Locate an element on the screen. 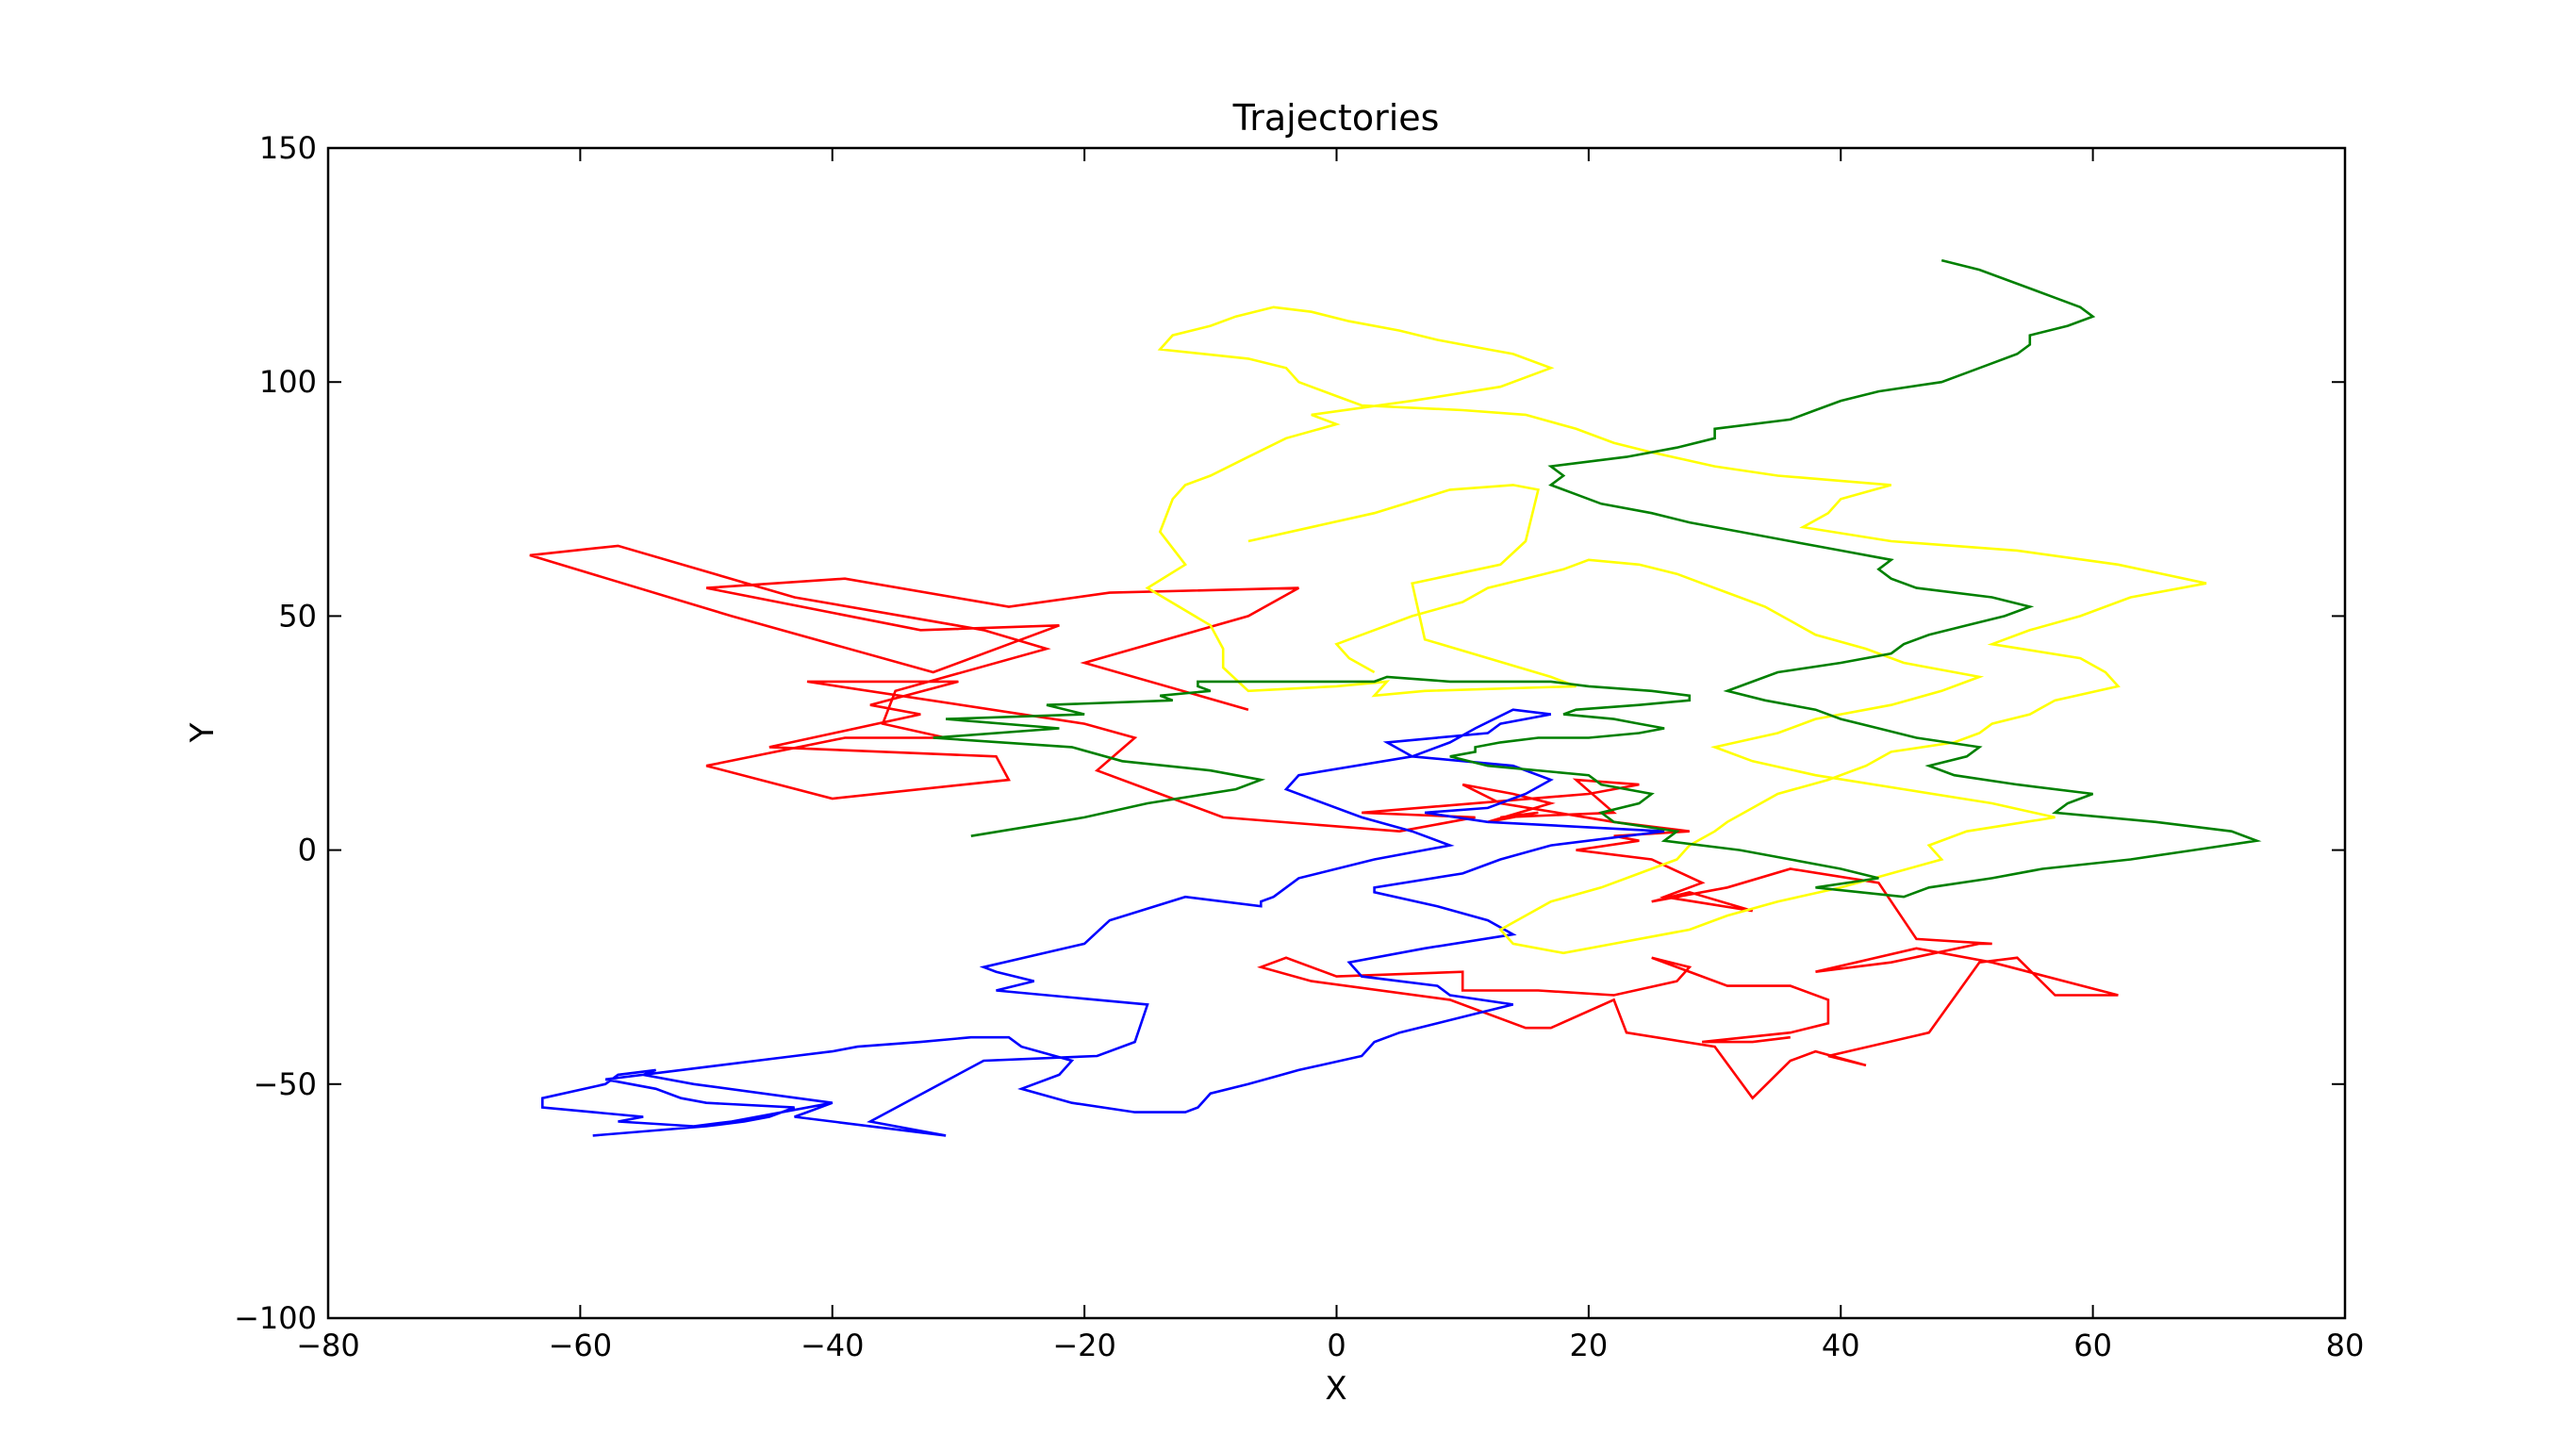 The width and height of the screenshot is (2576, 1452). x-tick-label: 20 is located at coordinates (1589, 1345).